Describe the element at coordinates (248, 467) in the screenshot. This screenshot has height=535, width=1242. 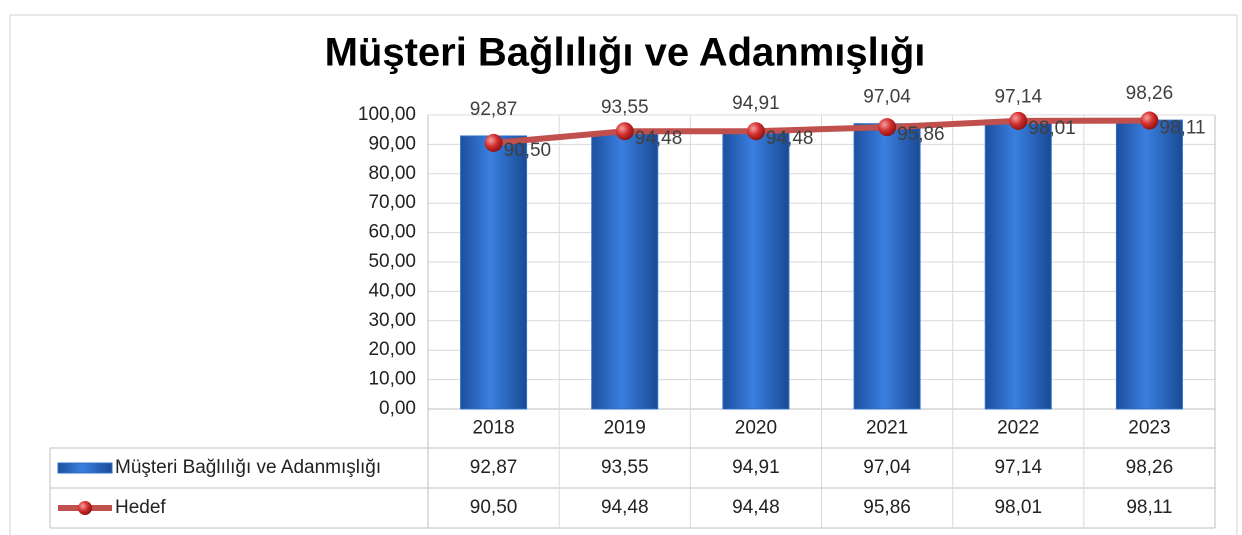
I see `legend-label: Müşteri Bağlılığı ve Adanmışlığı` at that location.